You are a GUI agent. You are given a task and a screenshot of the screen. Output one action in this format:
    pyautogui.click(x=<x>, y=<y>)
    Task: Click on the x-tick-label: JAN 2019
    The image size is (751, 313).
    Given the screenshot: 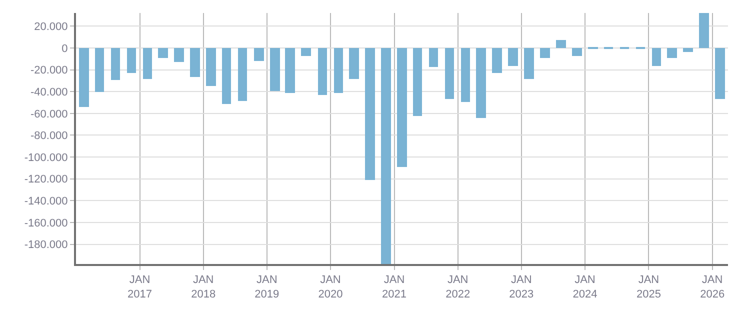 What is the action you would take?
    pyautogui.click(x=267, y=287)
    